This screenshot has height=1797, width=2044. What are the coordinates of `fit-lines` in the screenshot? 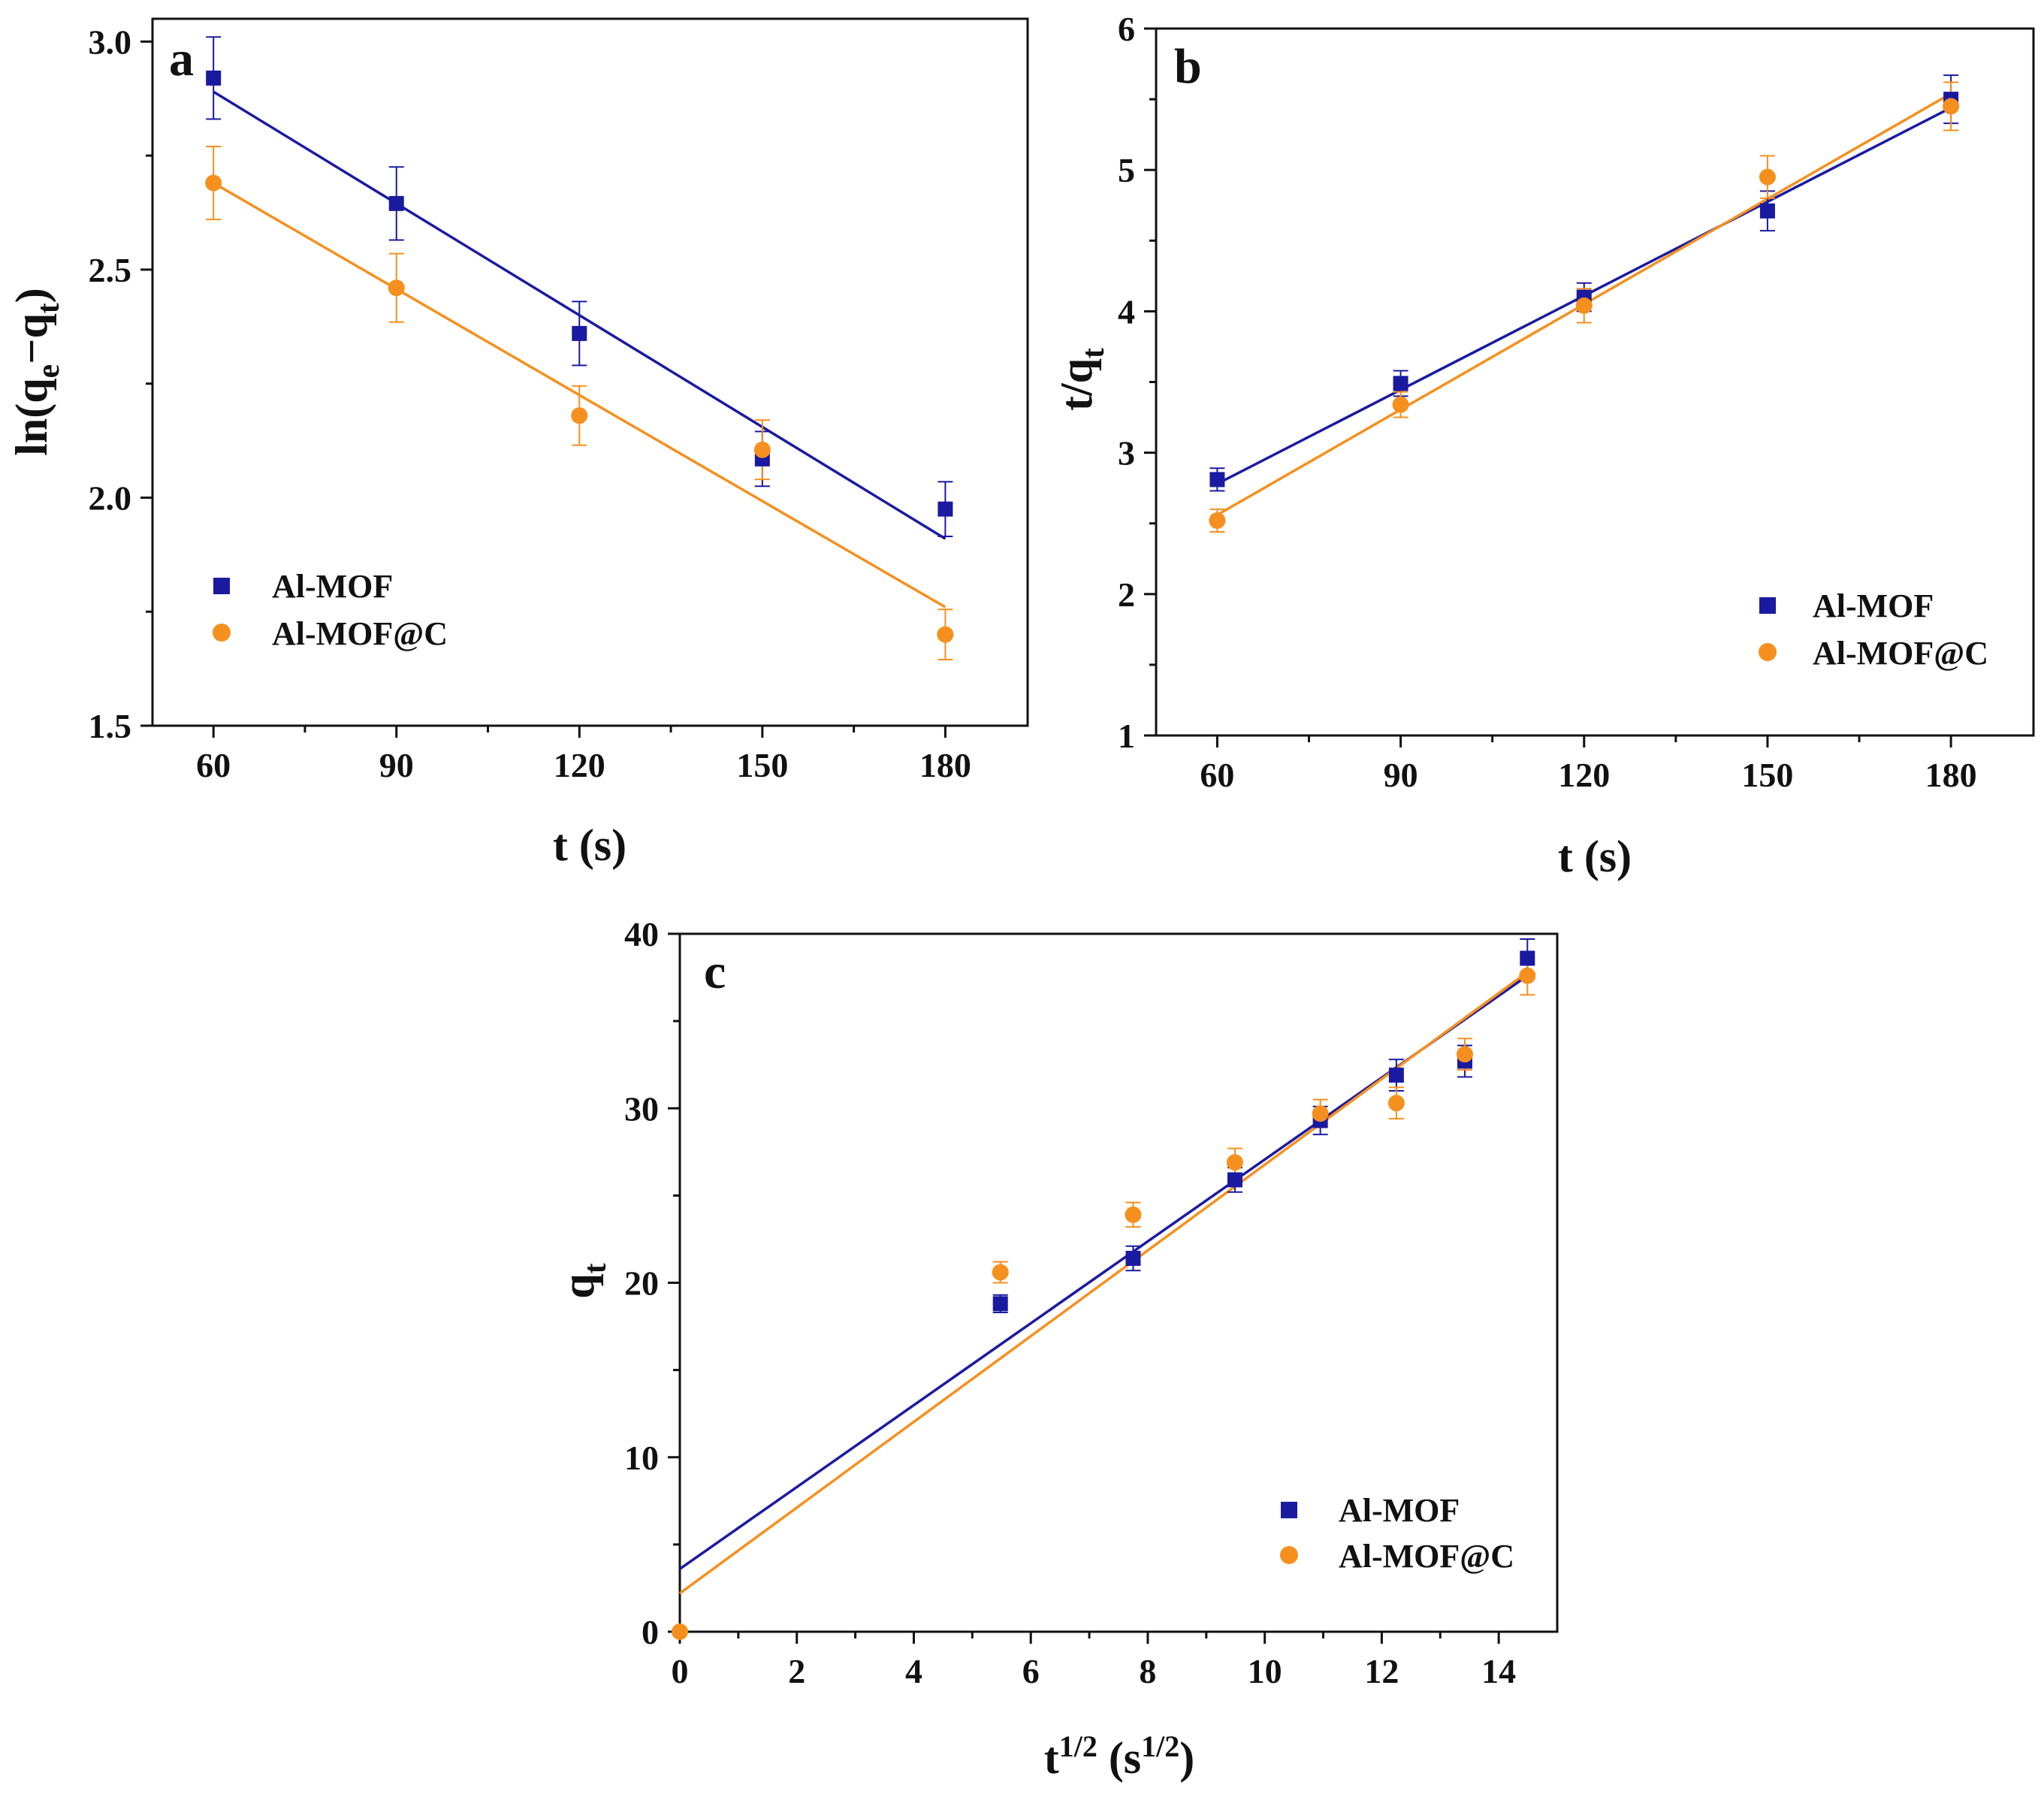 It's located at (1103, 1283).